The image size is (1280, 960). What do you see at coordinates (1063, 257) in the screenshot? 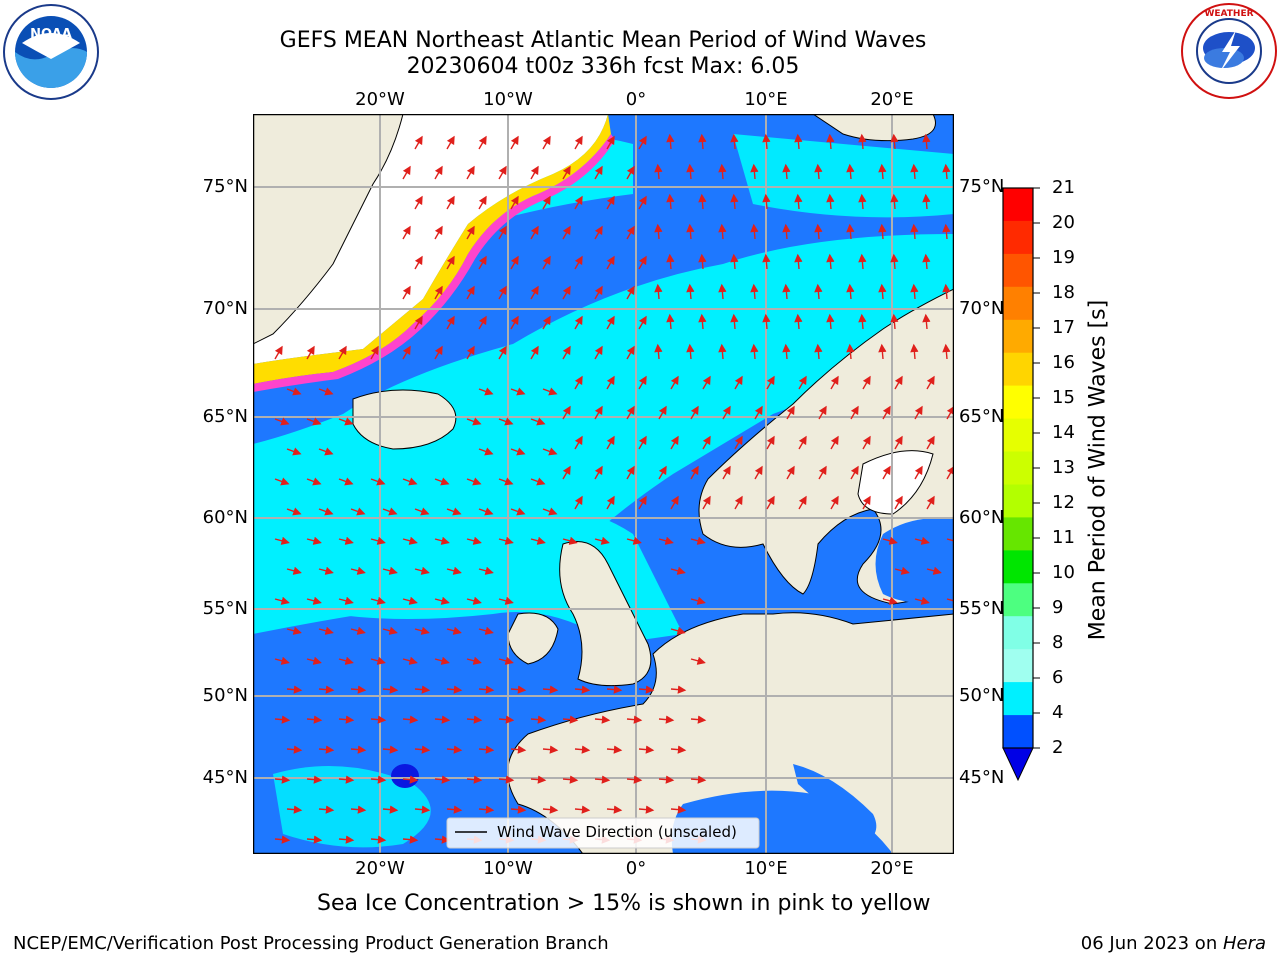
I see `colorbar-tick-label: 19` at bounding box center [1063, 257].